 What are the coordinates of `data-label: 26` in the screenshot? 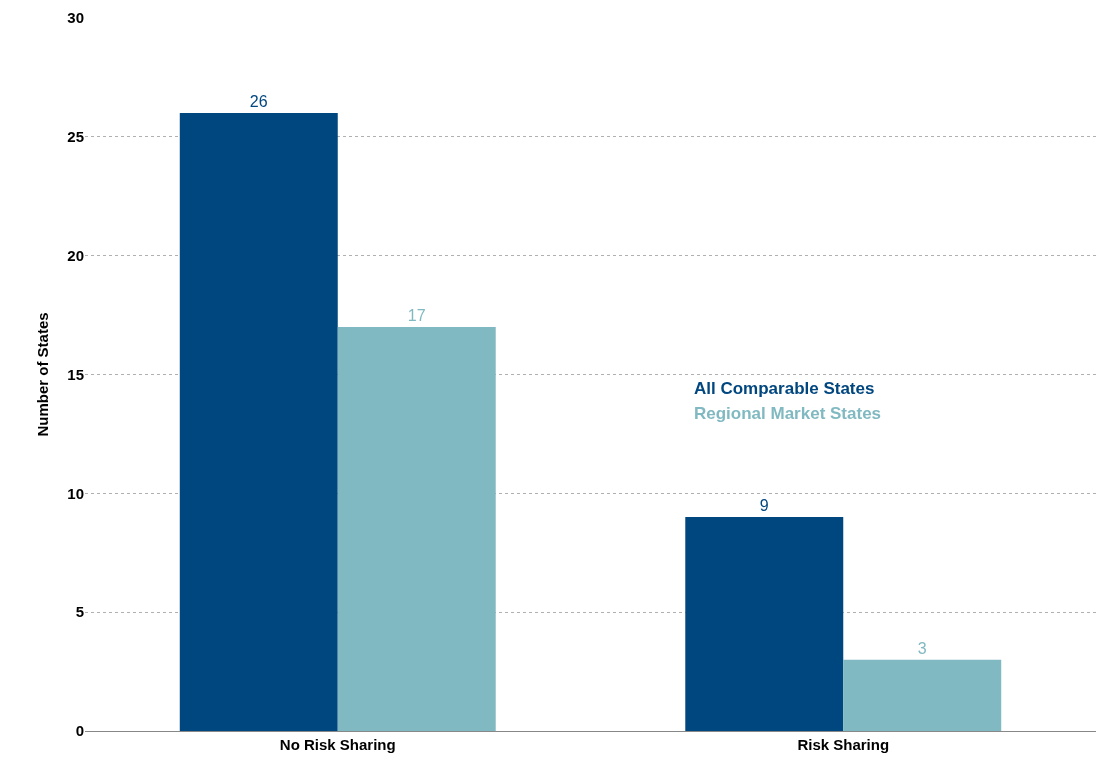 It's located at (258, 102).